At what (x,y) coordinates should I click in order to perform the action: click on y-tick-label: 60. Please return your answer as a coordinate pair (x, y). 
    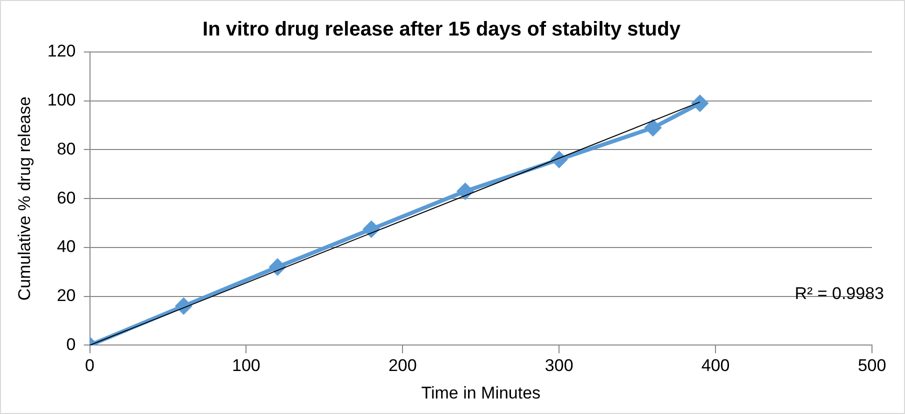
    Looking at the image, I should click on (66, 198).